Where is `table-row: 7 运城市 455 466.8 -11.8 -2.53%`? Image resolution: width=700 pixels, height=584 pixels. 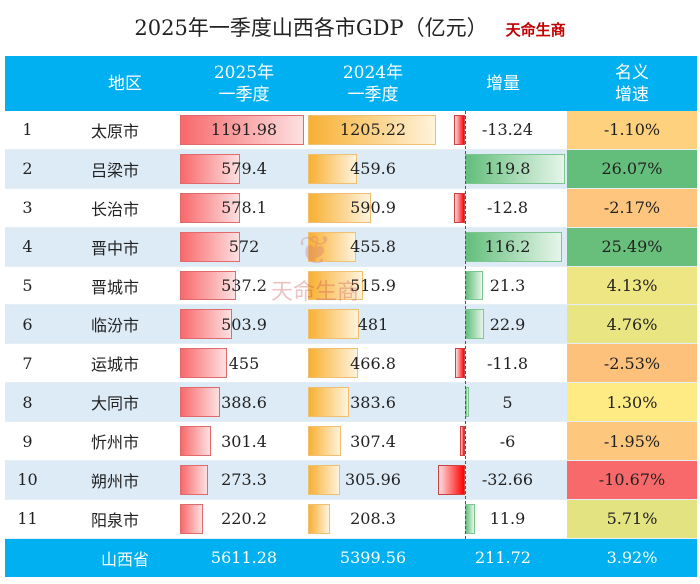
table-row: 7 运城市 455 466.8 -11.8 -2.53% is located at coordinates (351, 364).